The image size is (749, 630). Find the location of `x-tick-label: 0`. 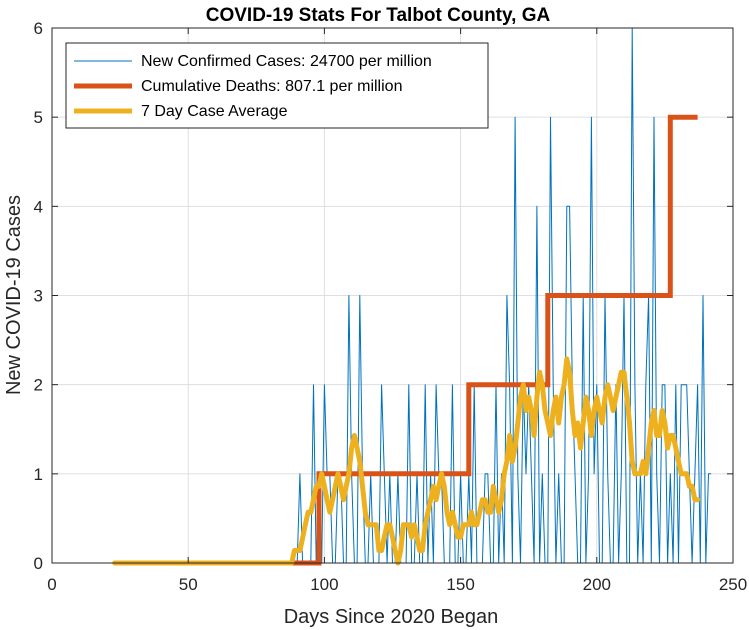

x-tick-label: 0 is located at coordinates (51, 584).